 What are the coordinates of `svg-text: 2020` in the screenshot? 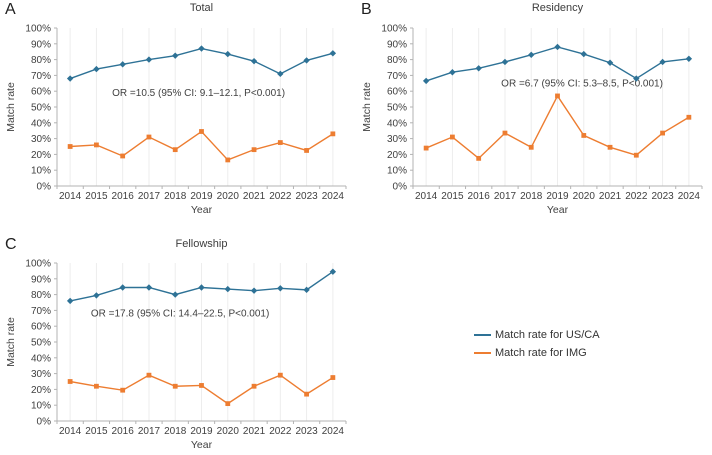 It's located at (228, 196).